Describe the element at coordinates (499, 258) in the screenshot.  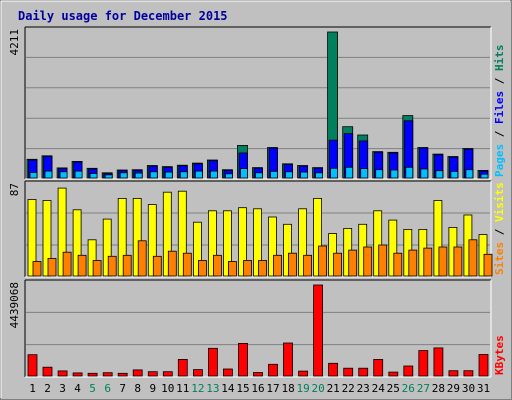
I see `legend-sites: Sites` at that location.